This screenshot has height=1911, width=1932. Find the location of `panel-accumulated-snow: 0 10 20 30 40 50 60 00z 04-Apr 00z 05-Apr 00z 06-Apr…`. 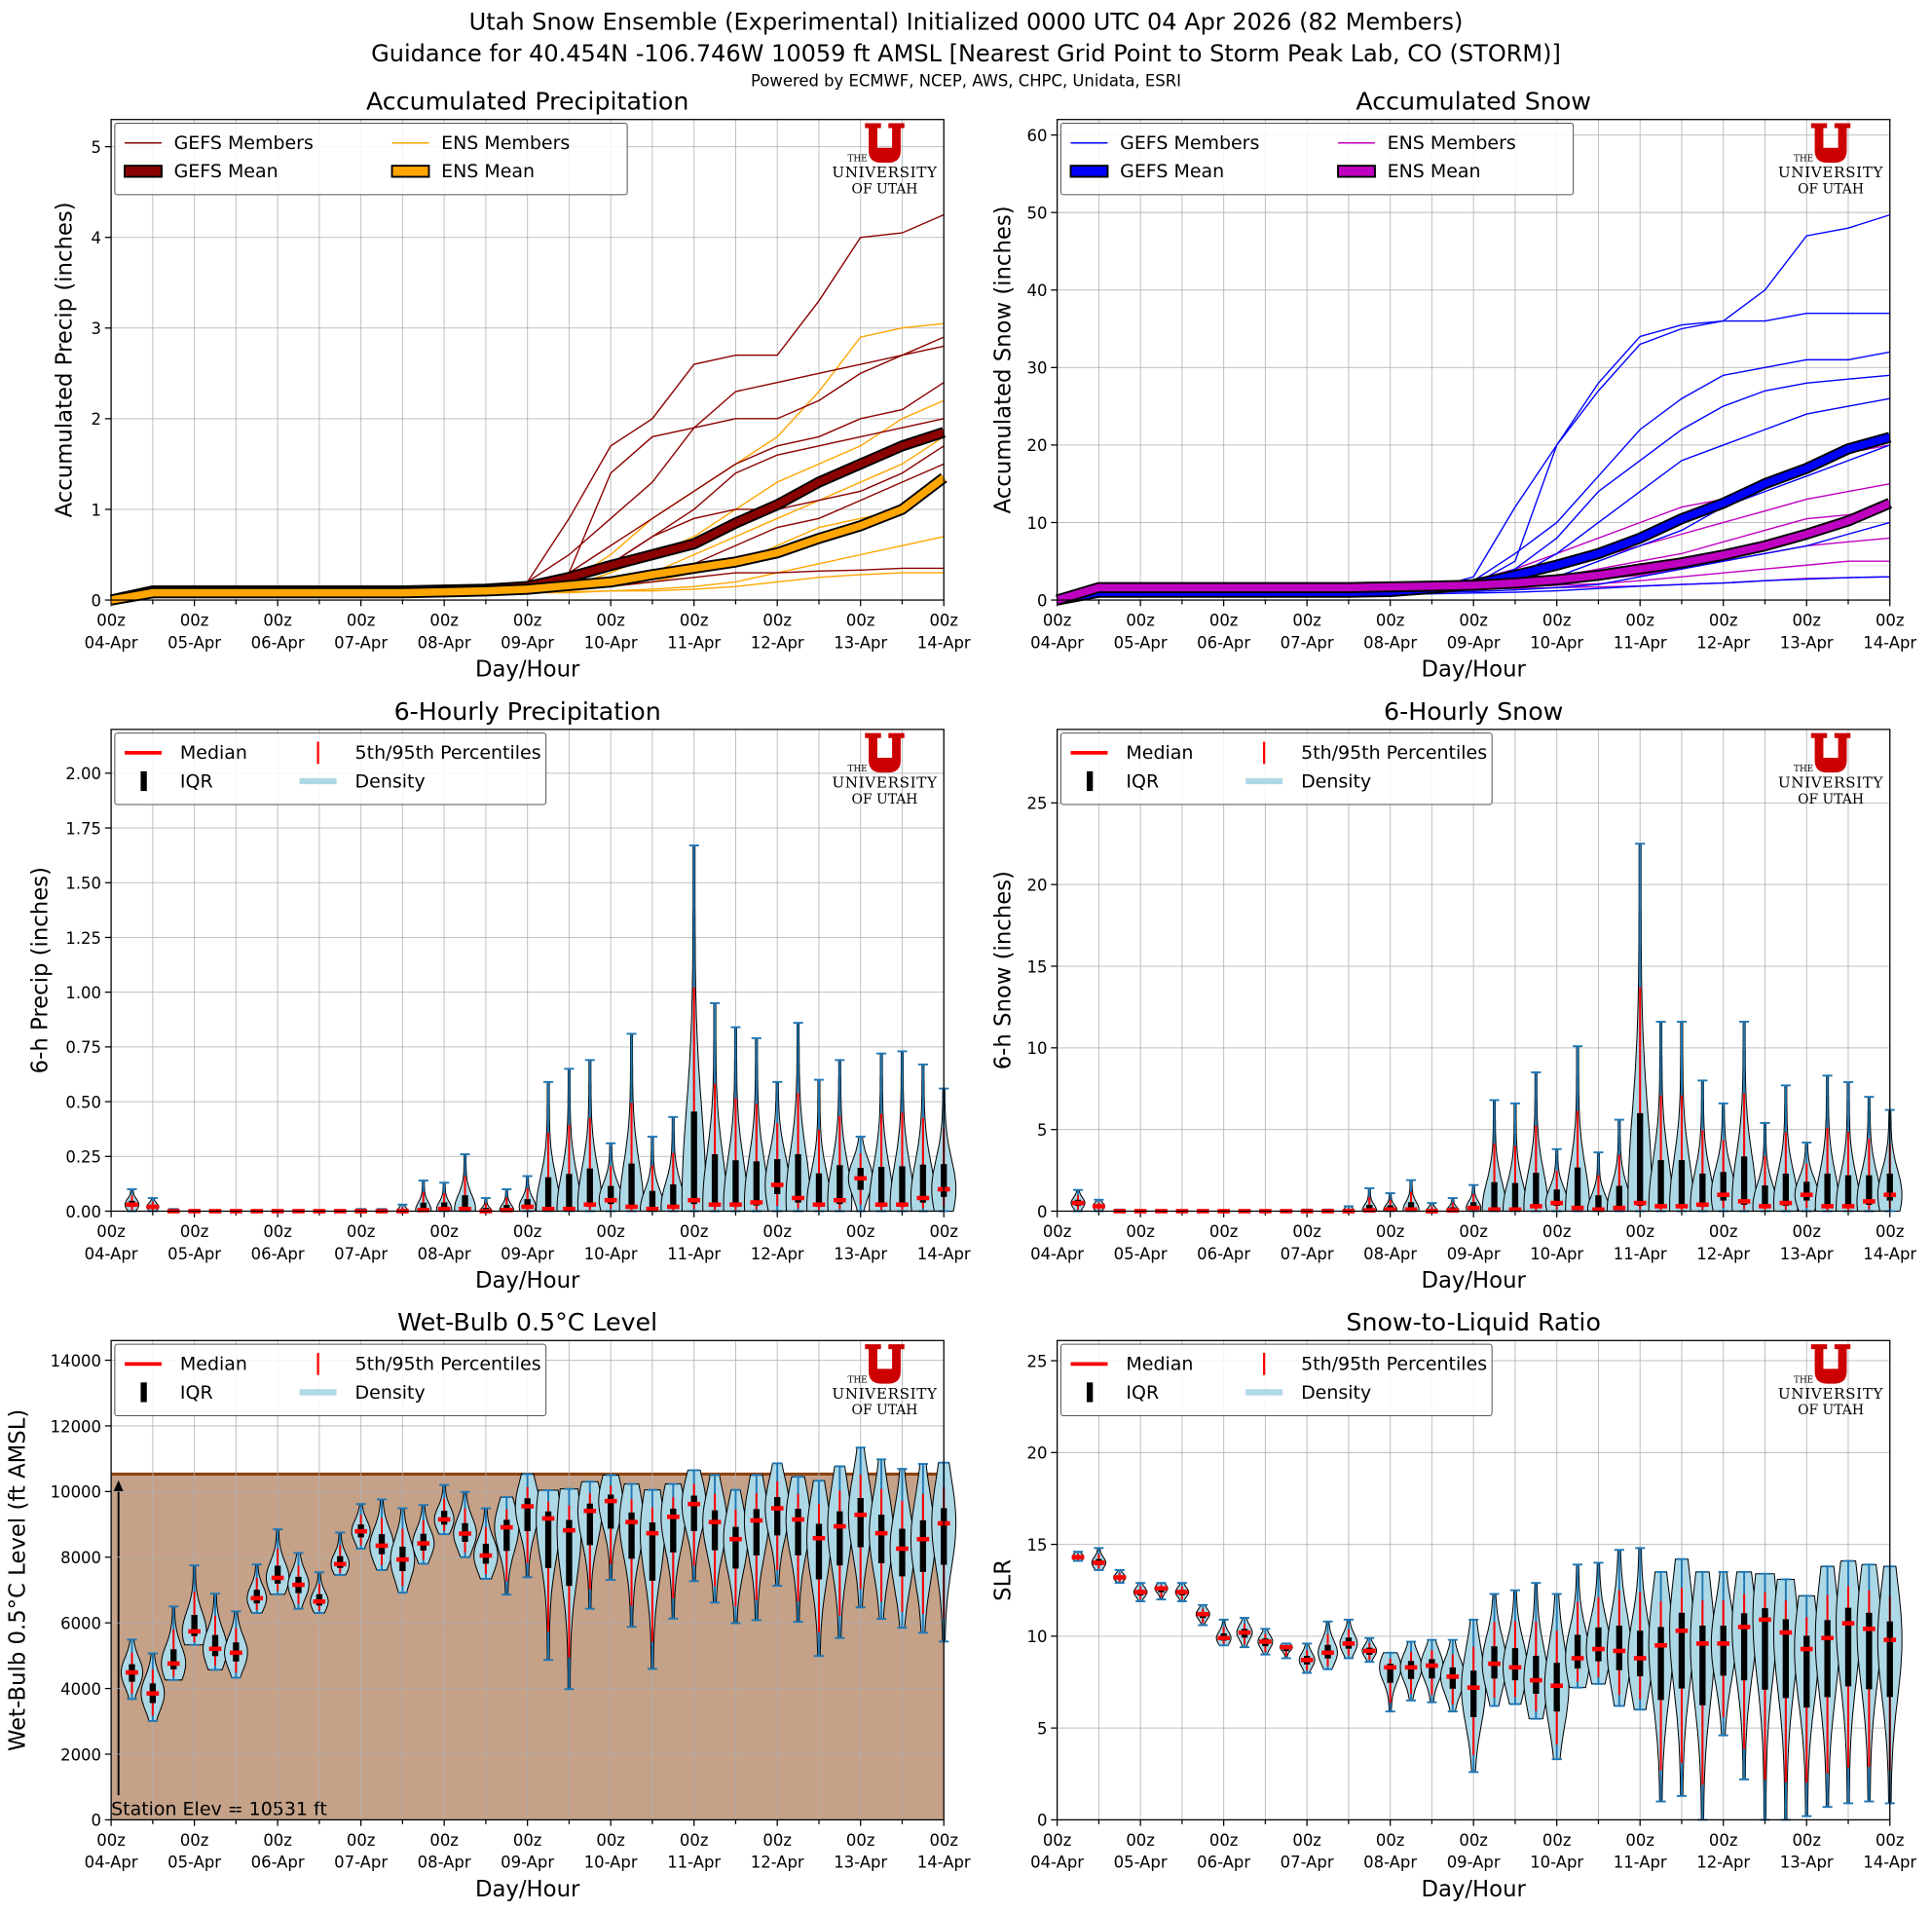

panel-accumulated-snow: 0 10 20 30 40 50 60 00z 04-Apr 00z 05-Apr 00z 06-Apr… is located at coordinates (1454, 386).